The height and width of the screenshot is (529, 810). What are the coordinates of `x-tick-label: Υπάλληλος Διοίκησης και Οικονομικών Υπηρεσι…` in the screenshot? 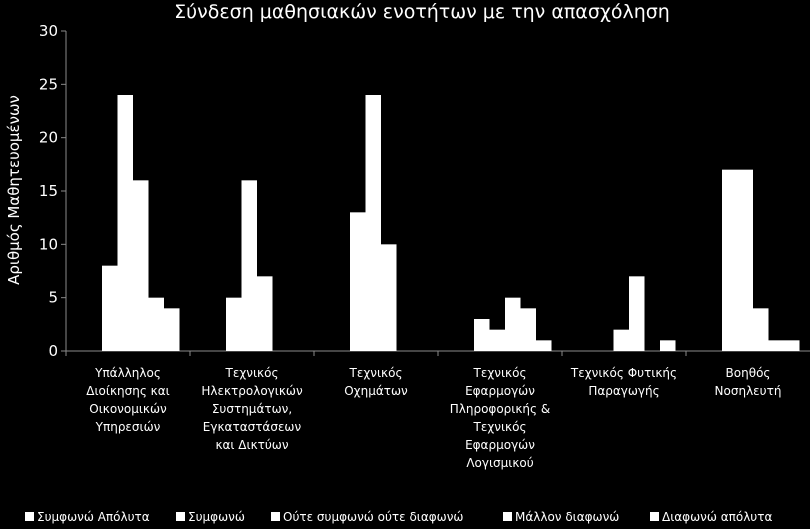 It's located at (127, 400).